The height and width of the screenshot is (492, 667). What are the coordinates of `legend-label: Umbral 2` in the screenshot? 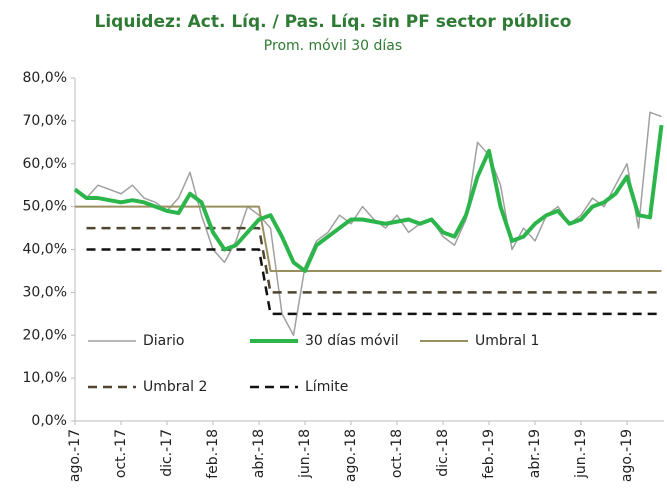 It's located at (175, 387).